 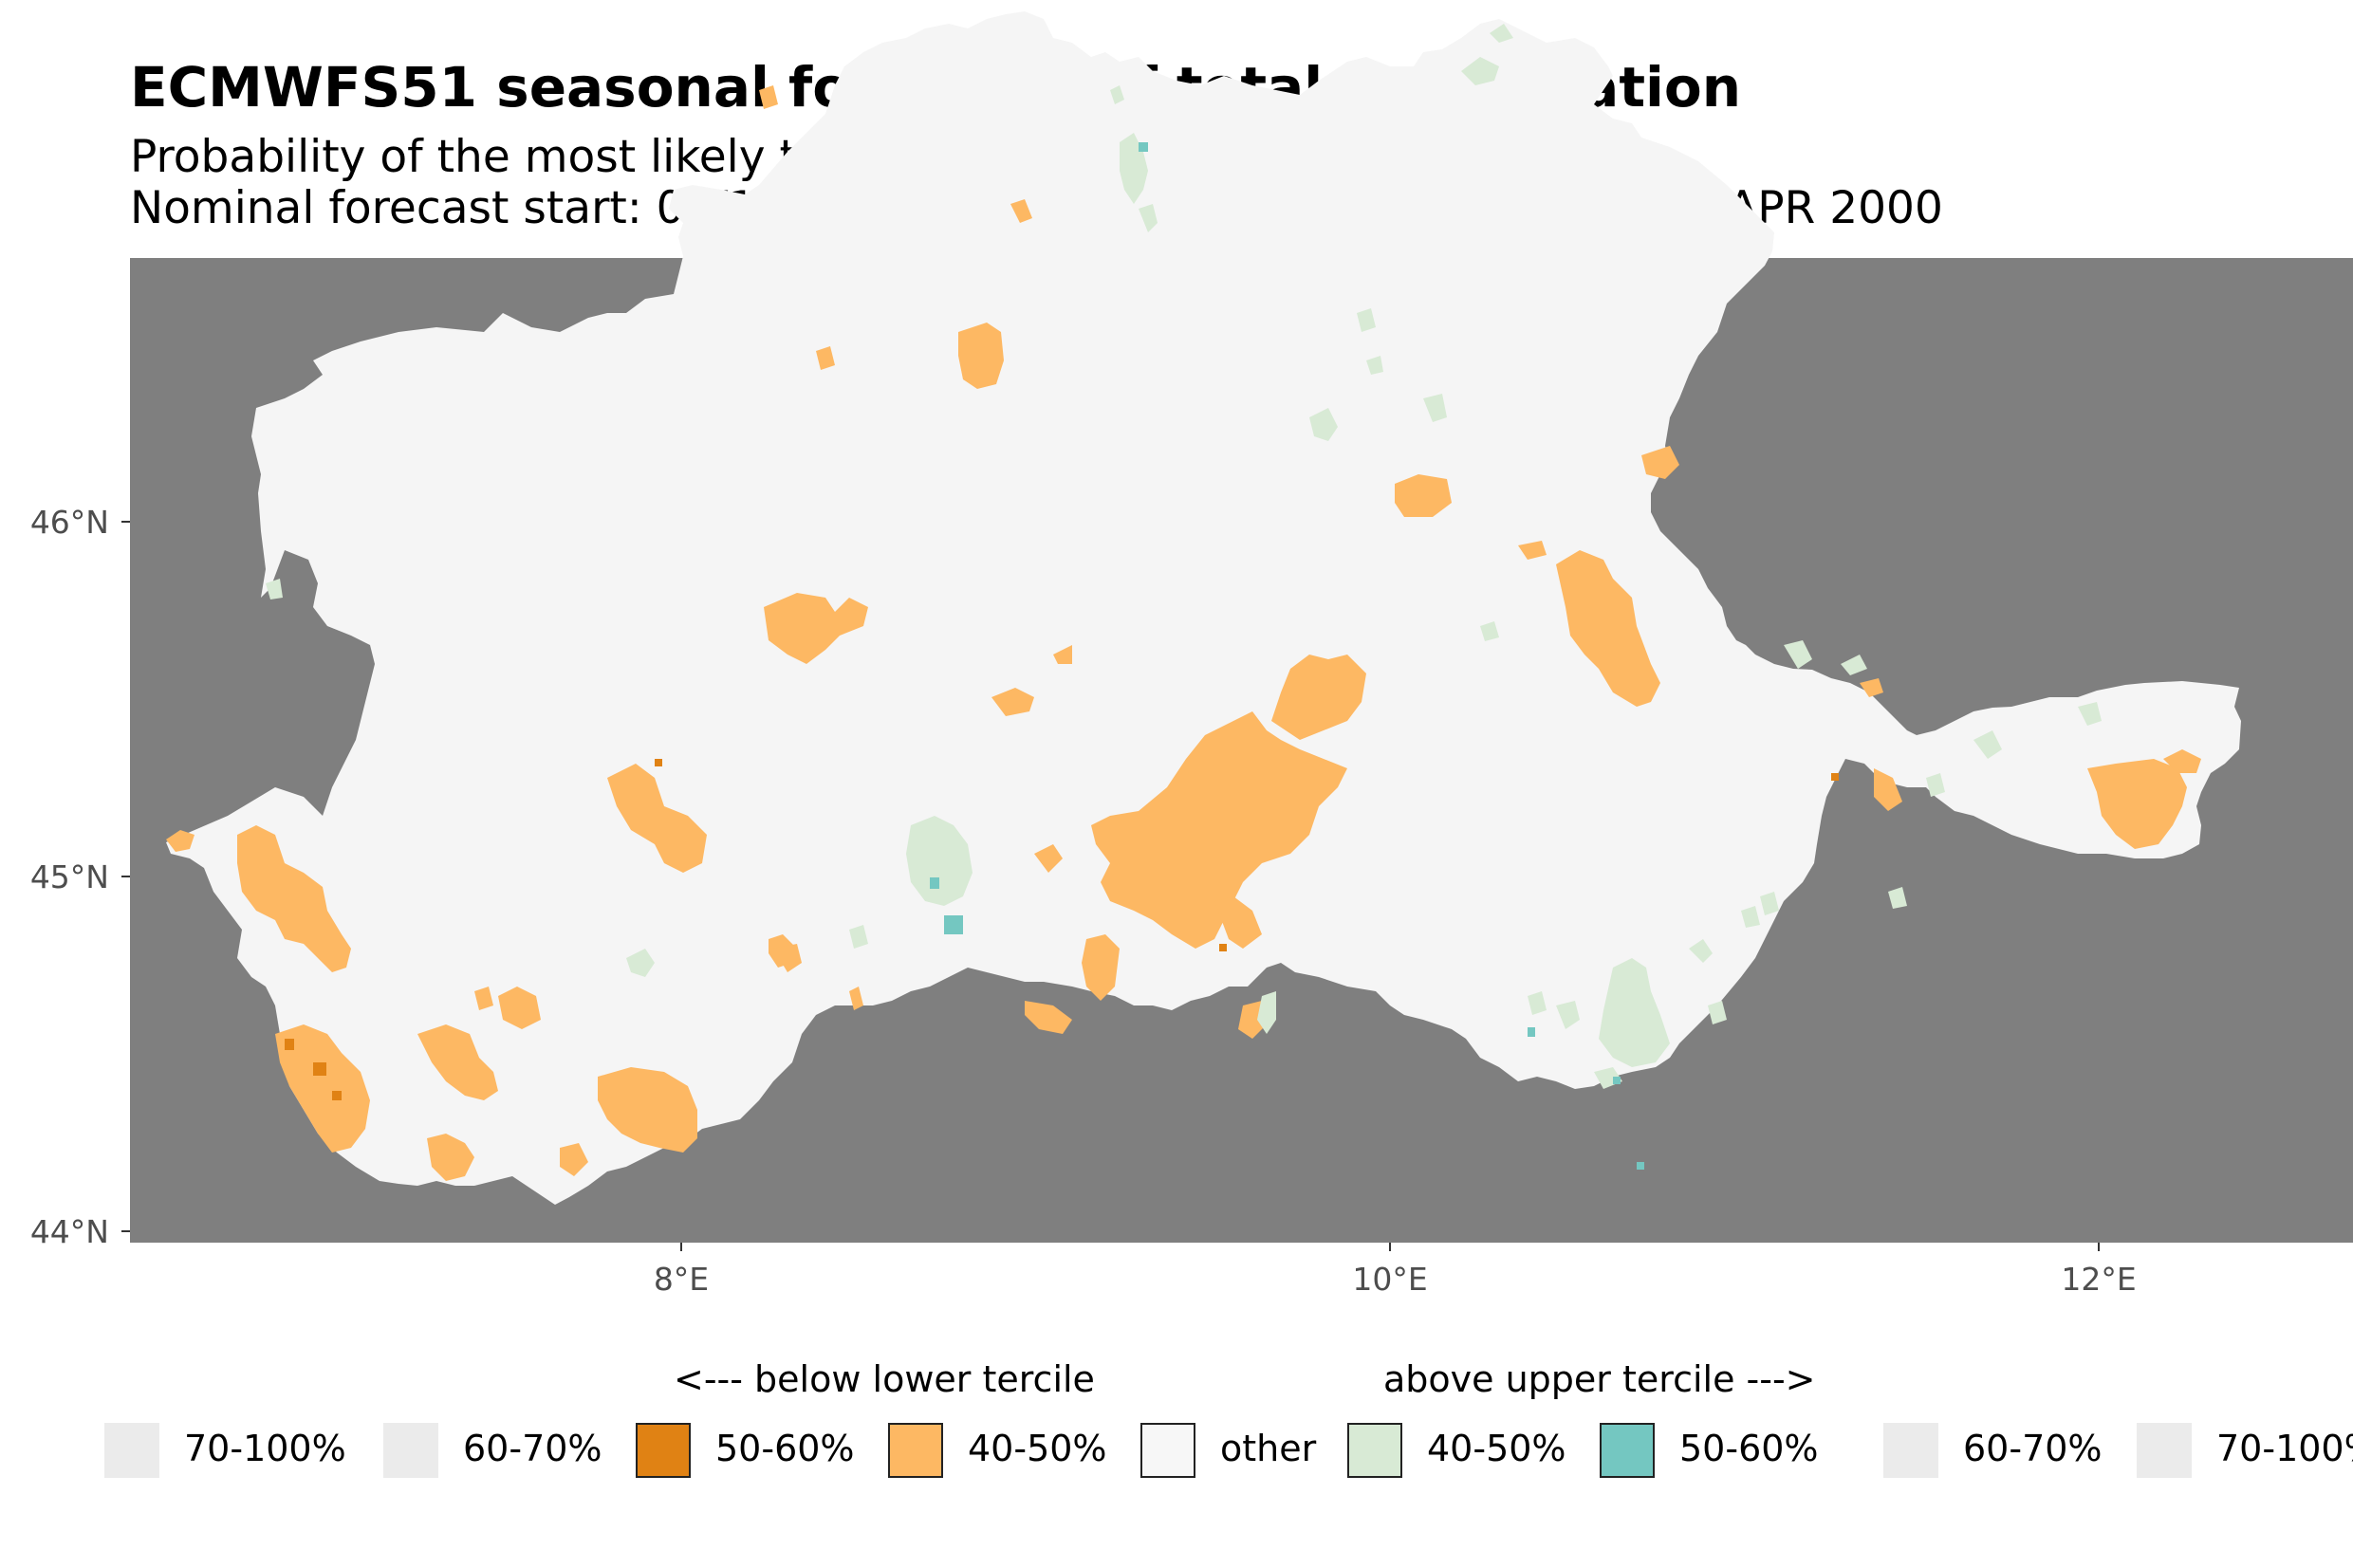 What do you see at coordinates (69, 1231) in the screenshot?
I see `lat-tick-44: 44°N` at bounding box center [69, 1231].